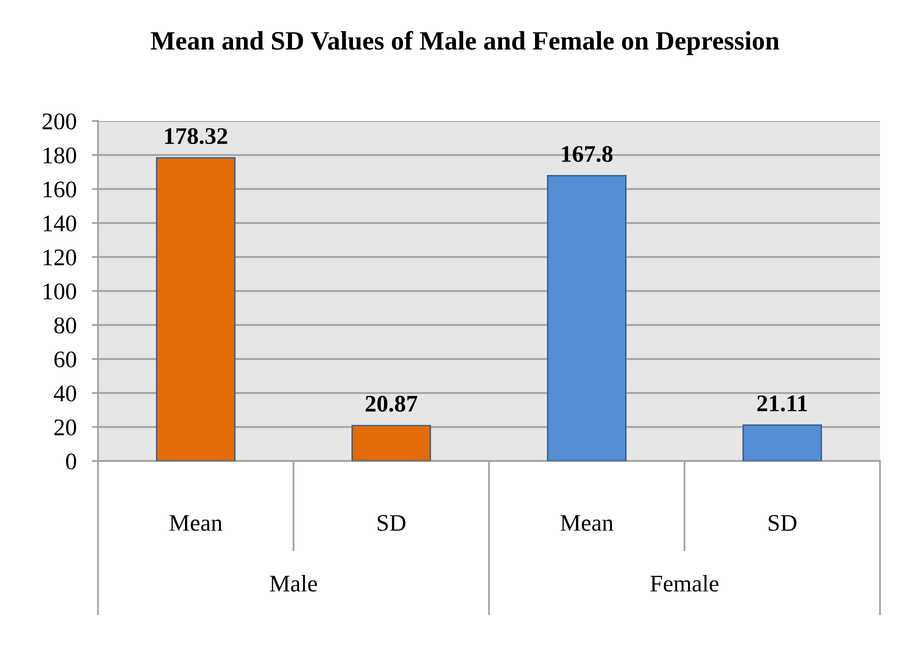 The height and width of the screenshot is (660, 906). What do you see at coordinates (196, 136) in the screenshot?
I see `data-label: 178.32` at bounding box center [196, 136].